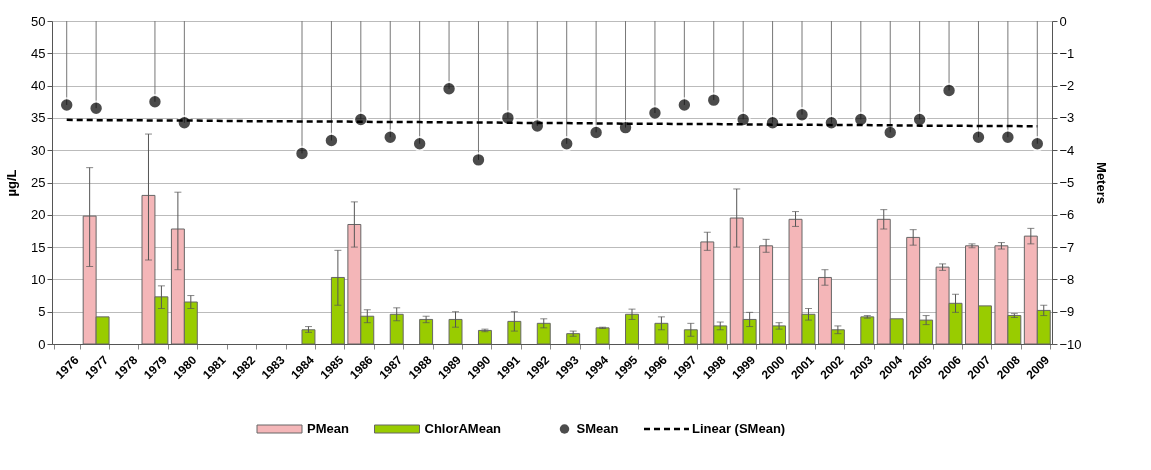  I want to click on y-tick-label: 5, so click(42, 312).